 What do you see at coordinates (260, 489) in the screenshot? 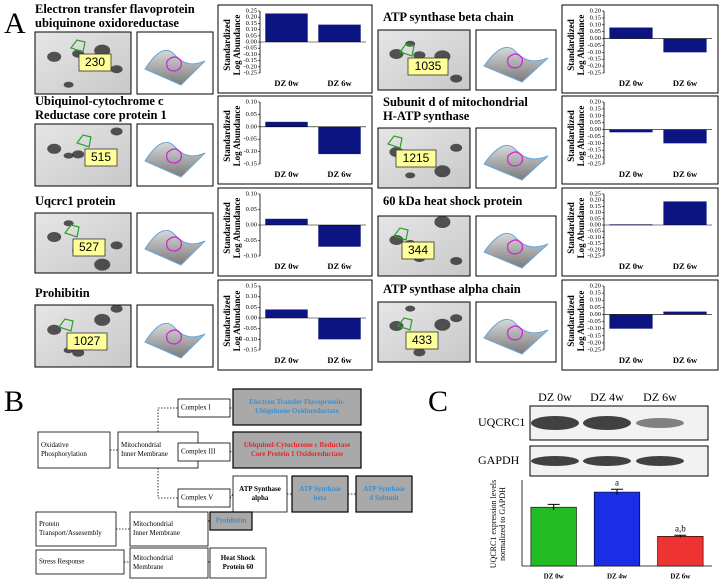
I see `node-label: ATP Synthase` at bounding box center [260, 489].